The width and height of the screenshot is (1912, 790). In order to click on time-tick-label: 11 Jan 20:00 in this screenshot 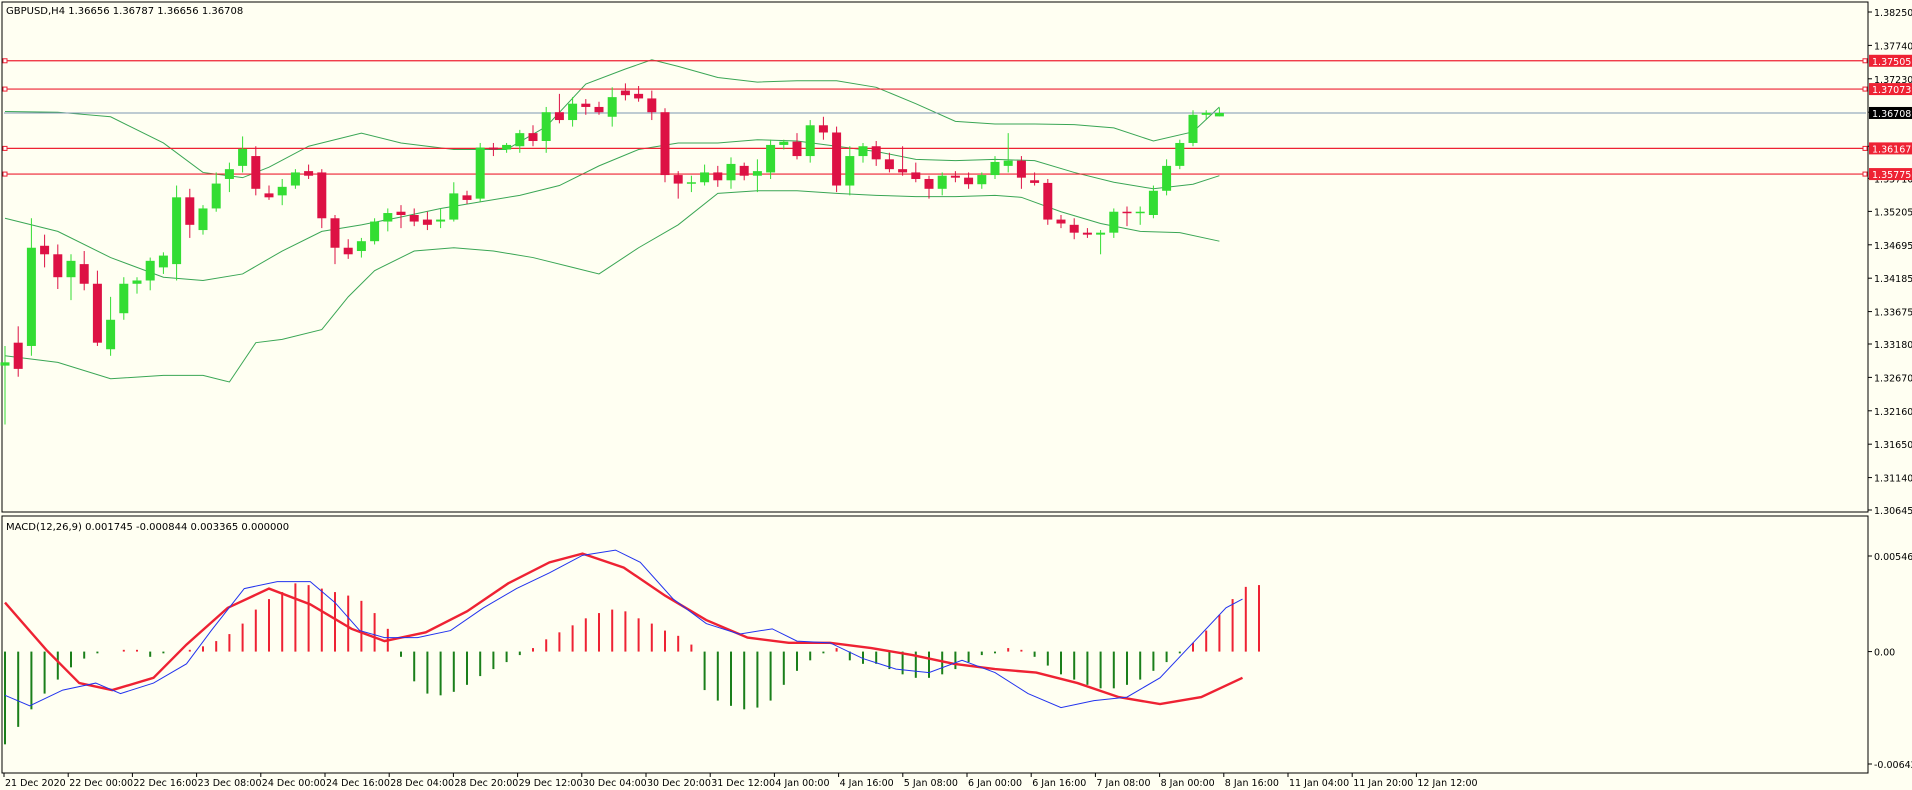, I will do `click(1383, 783)`.